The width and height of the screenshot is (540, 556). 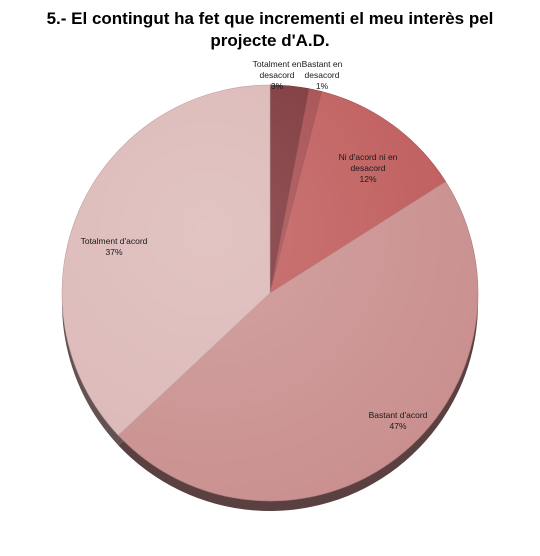 What do you see at coordinates (398, 415) in the screenshot?
I see `slice-label-text: Bastant d'acord` at bounding box center [398, 415].